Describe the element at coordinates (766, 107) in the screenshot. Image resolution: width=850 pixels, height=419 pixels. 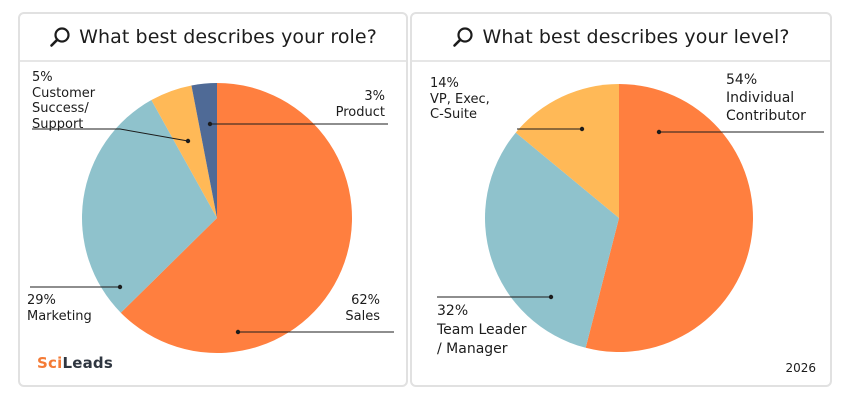
I see `individual-contributor-name: Individual Contributor` at that location.